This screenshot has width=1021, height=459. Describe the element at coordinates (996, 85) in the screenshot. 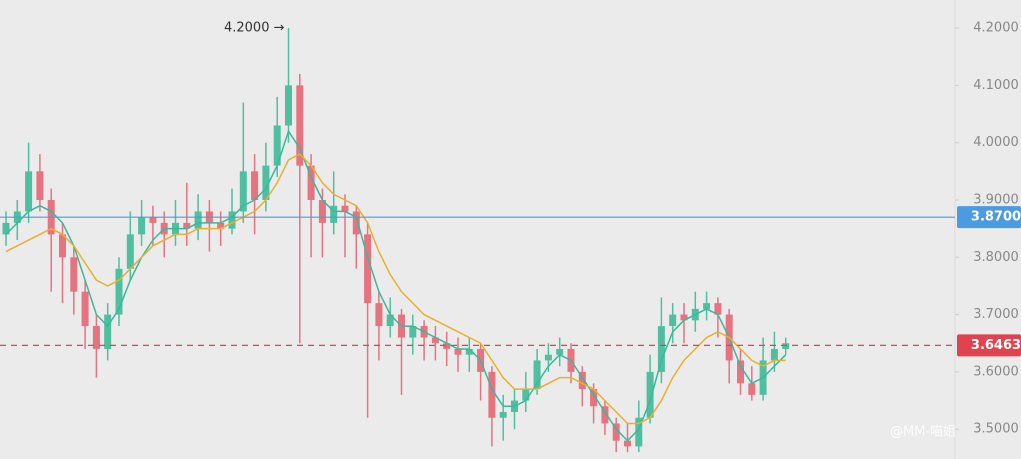

I see `y-tick-label: 4.1000` at that location.